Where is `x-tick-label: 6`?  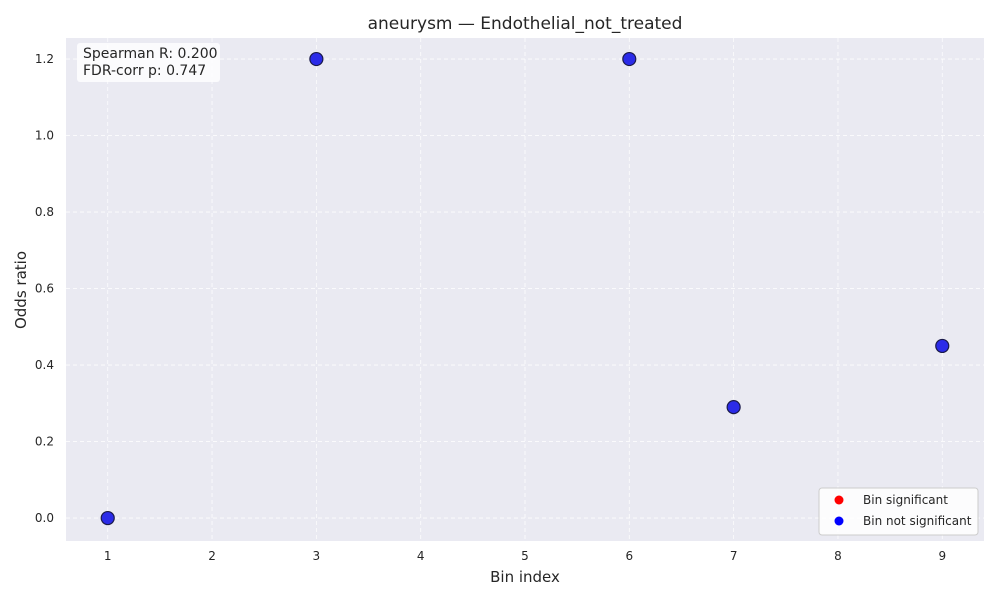 x-tick-label: 6 is located at coordinates (629, 556).